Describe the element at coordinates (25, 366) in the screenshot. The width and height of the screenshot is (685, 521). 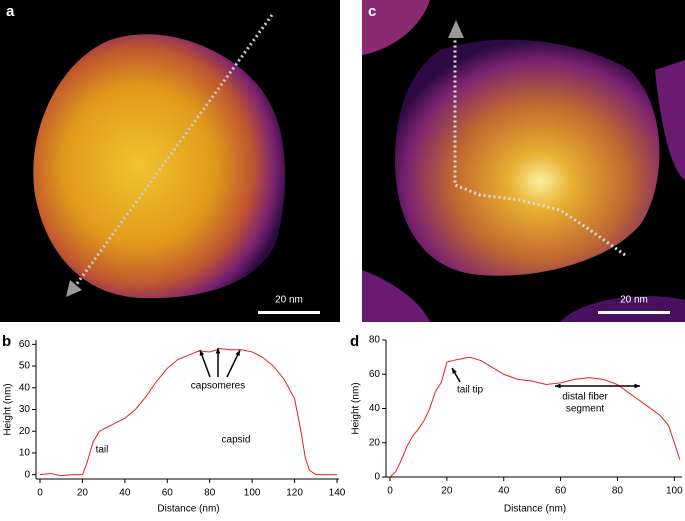
I see `y-tick-label: 50` at that location.